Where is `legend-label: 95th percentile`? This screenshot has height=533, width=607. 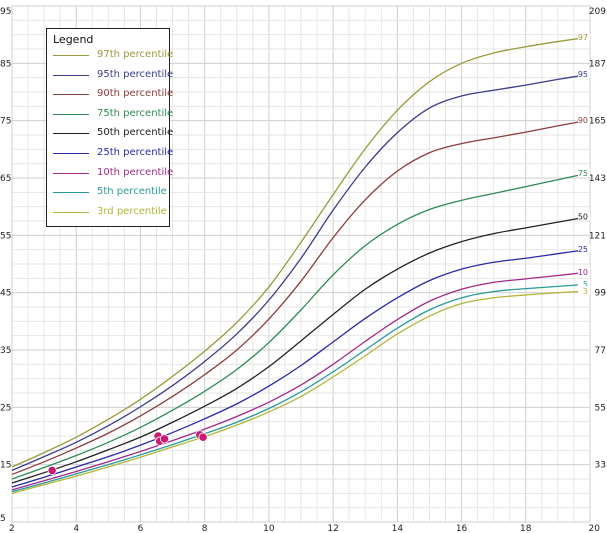
legend-label: 95th percentile is located at coordinates (135, 74).